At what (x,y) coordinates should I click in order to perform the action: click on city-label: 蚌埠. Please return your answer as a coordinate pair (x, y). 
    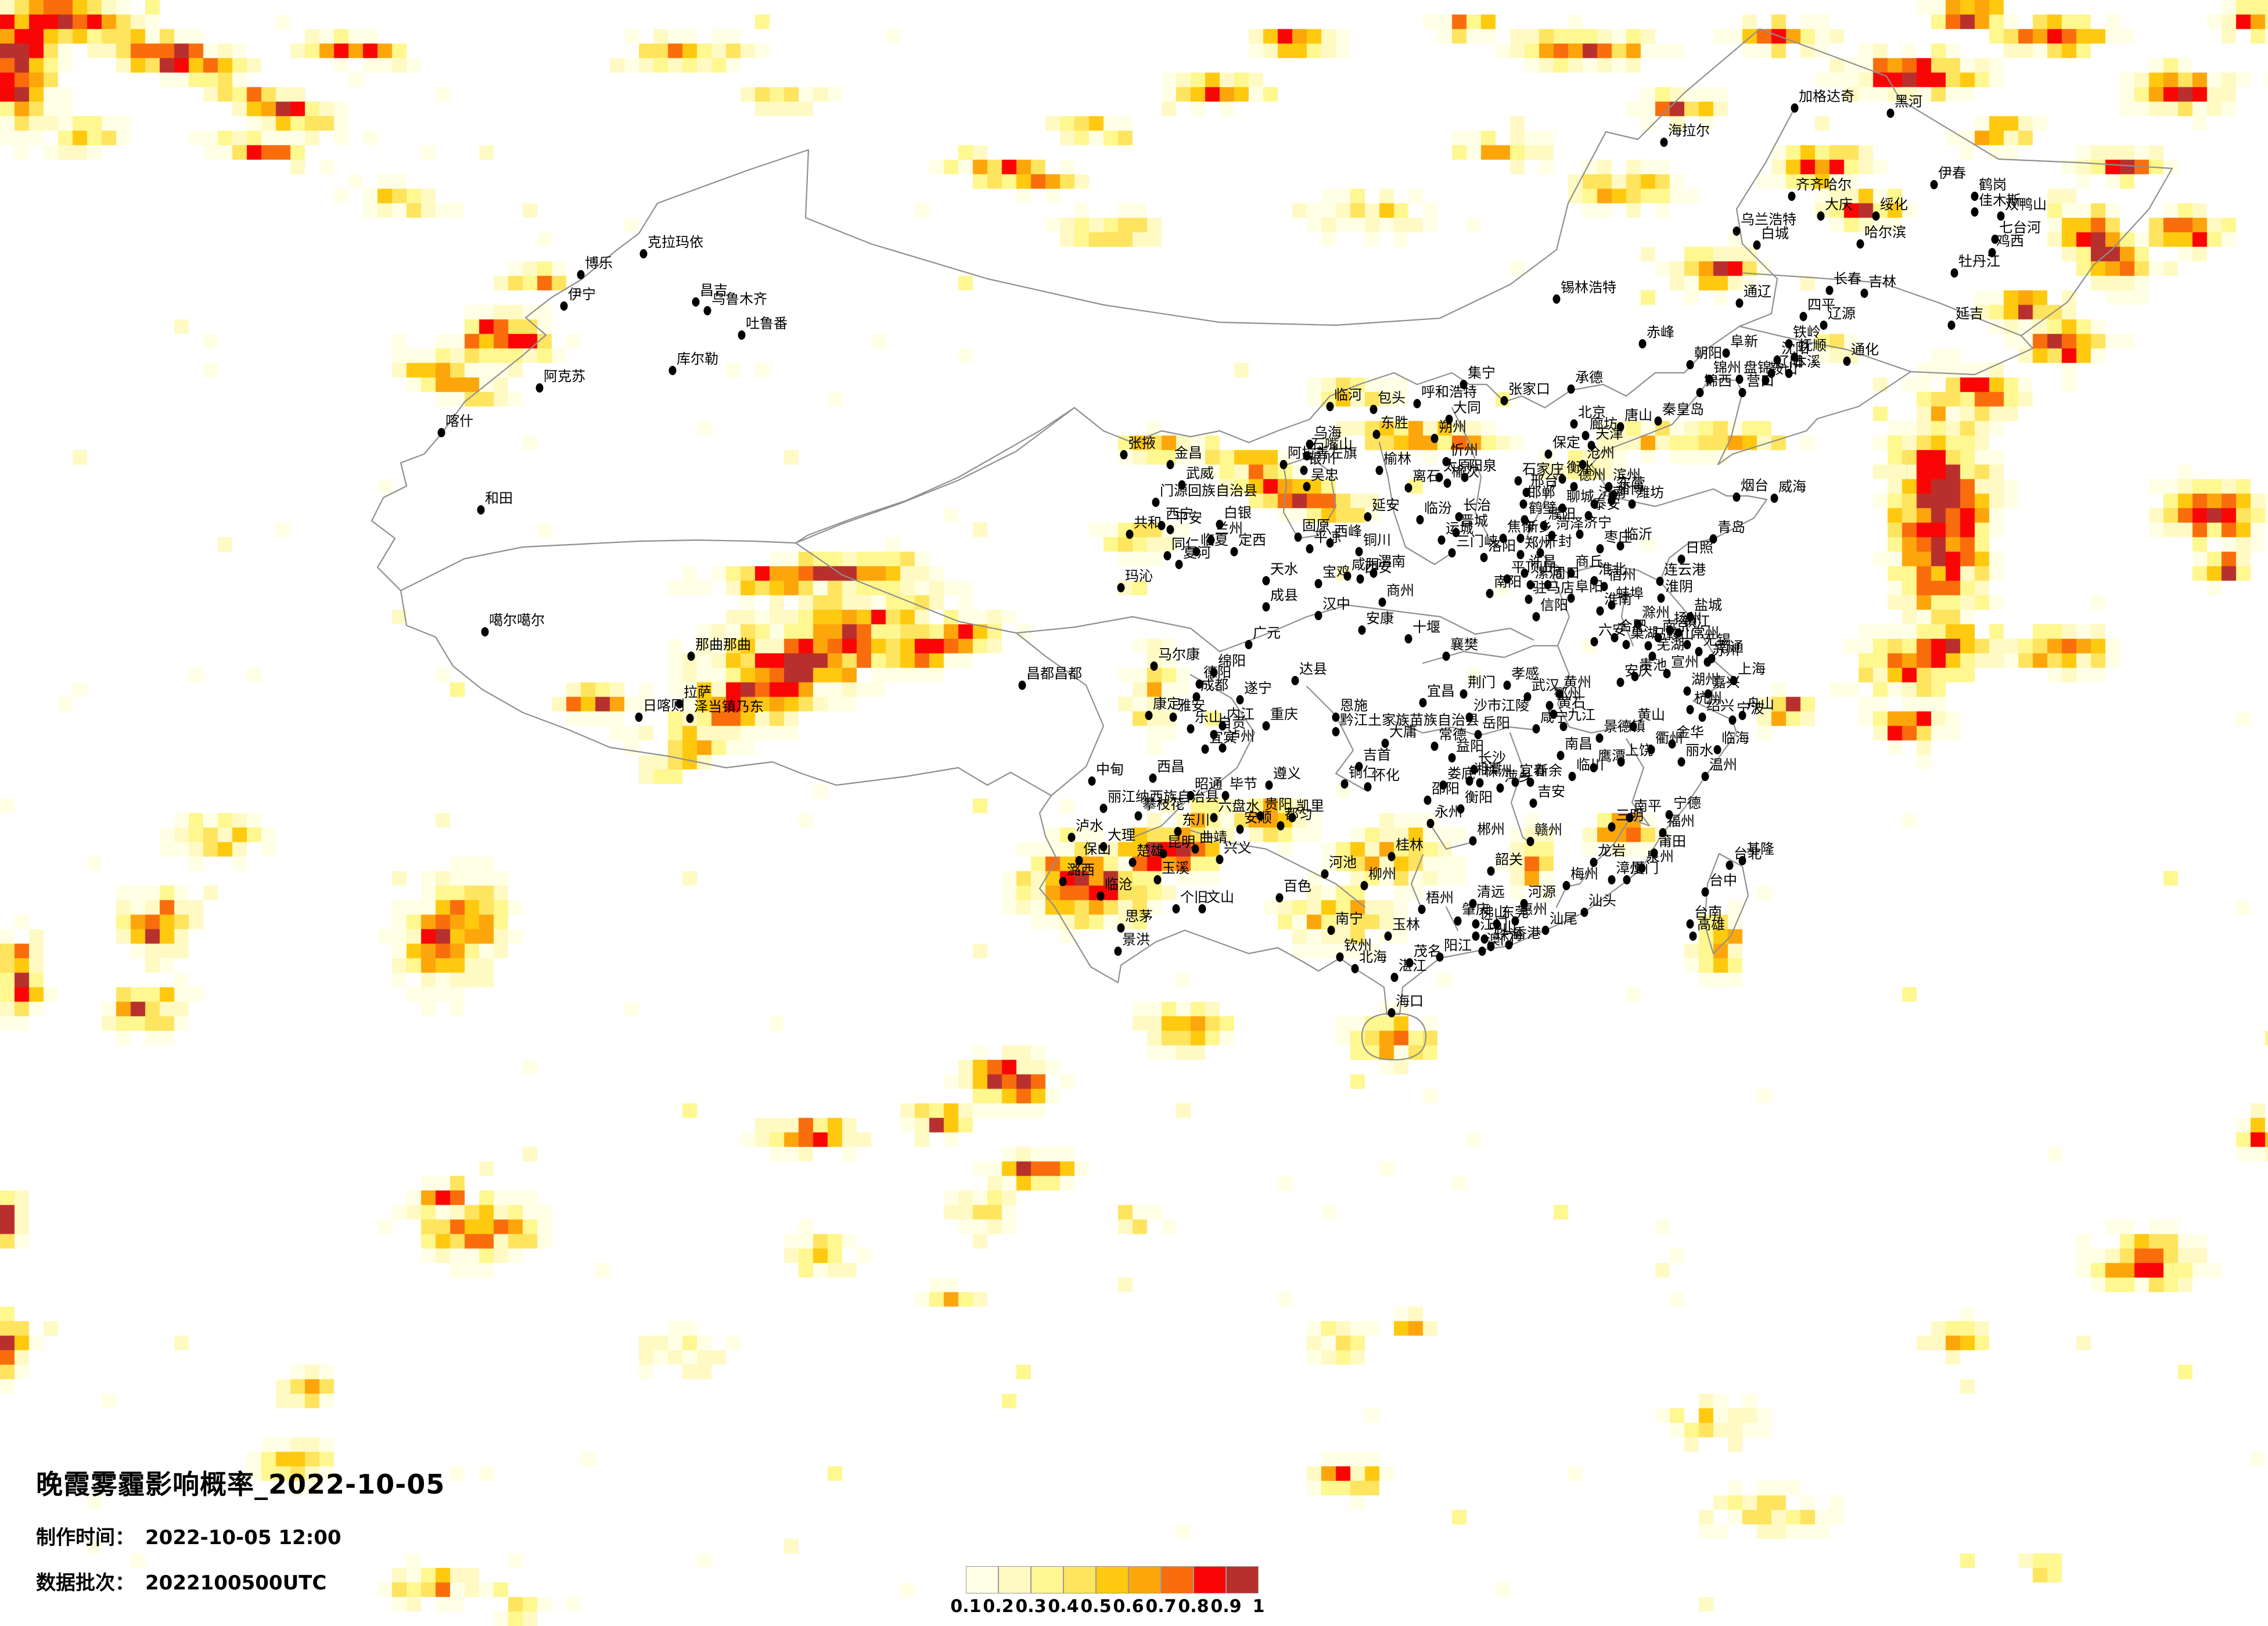
    Looking at the image, I should click on (1630, 593).